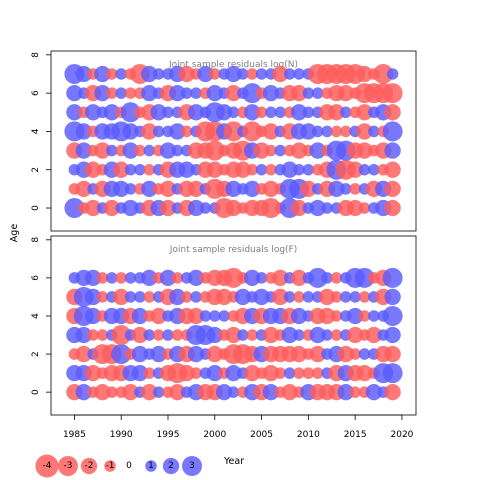  What do you see at coordinates (36, 55) in the screenshot?
I see `y-tick-label: 8` at bounding box center [36, 55].